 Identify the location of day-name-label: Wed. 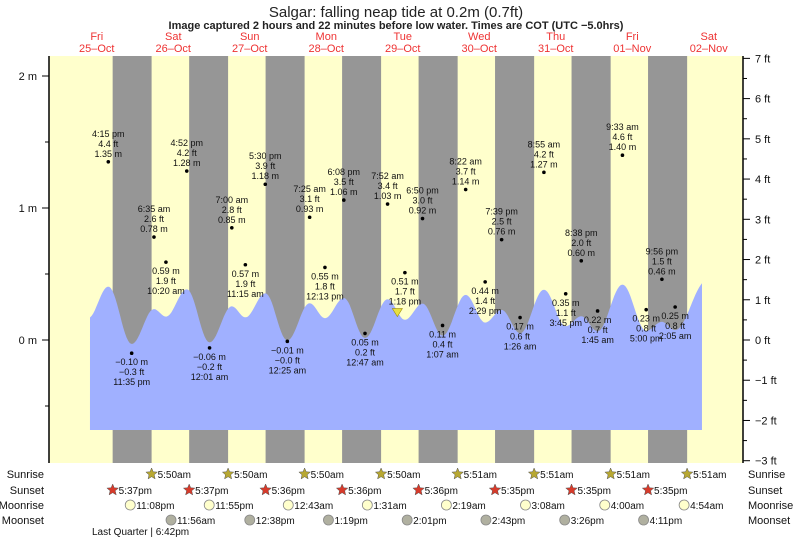
(479, 37).